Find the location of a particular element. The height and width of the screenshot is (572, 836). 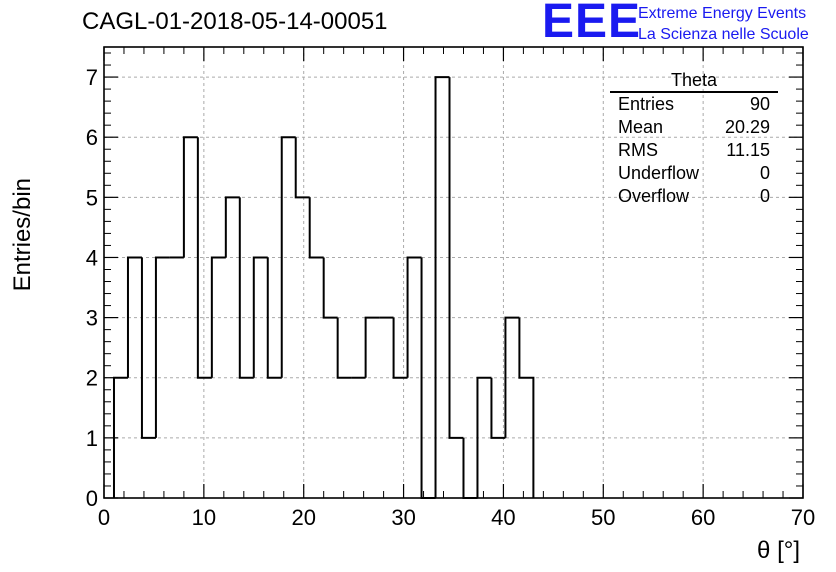

y-tick-label: 4 is located at coordinates (92, 257).